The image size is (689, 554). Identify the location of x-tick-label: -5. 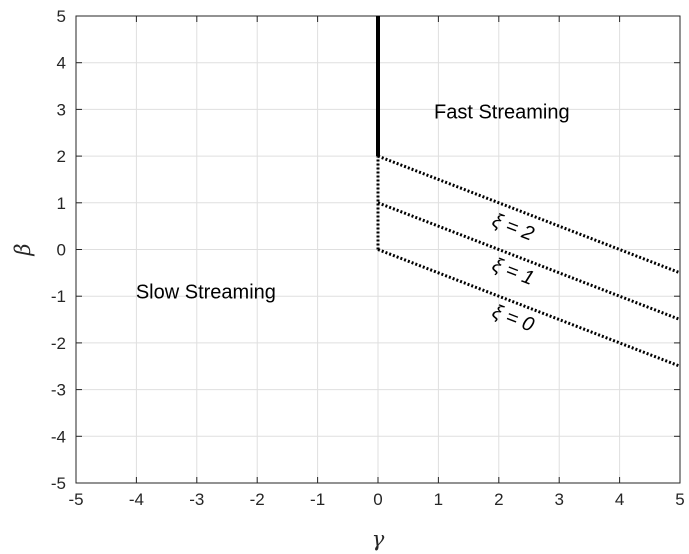
(75, 499).